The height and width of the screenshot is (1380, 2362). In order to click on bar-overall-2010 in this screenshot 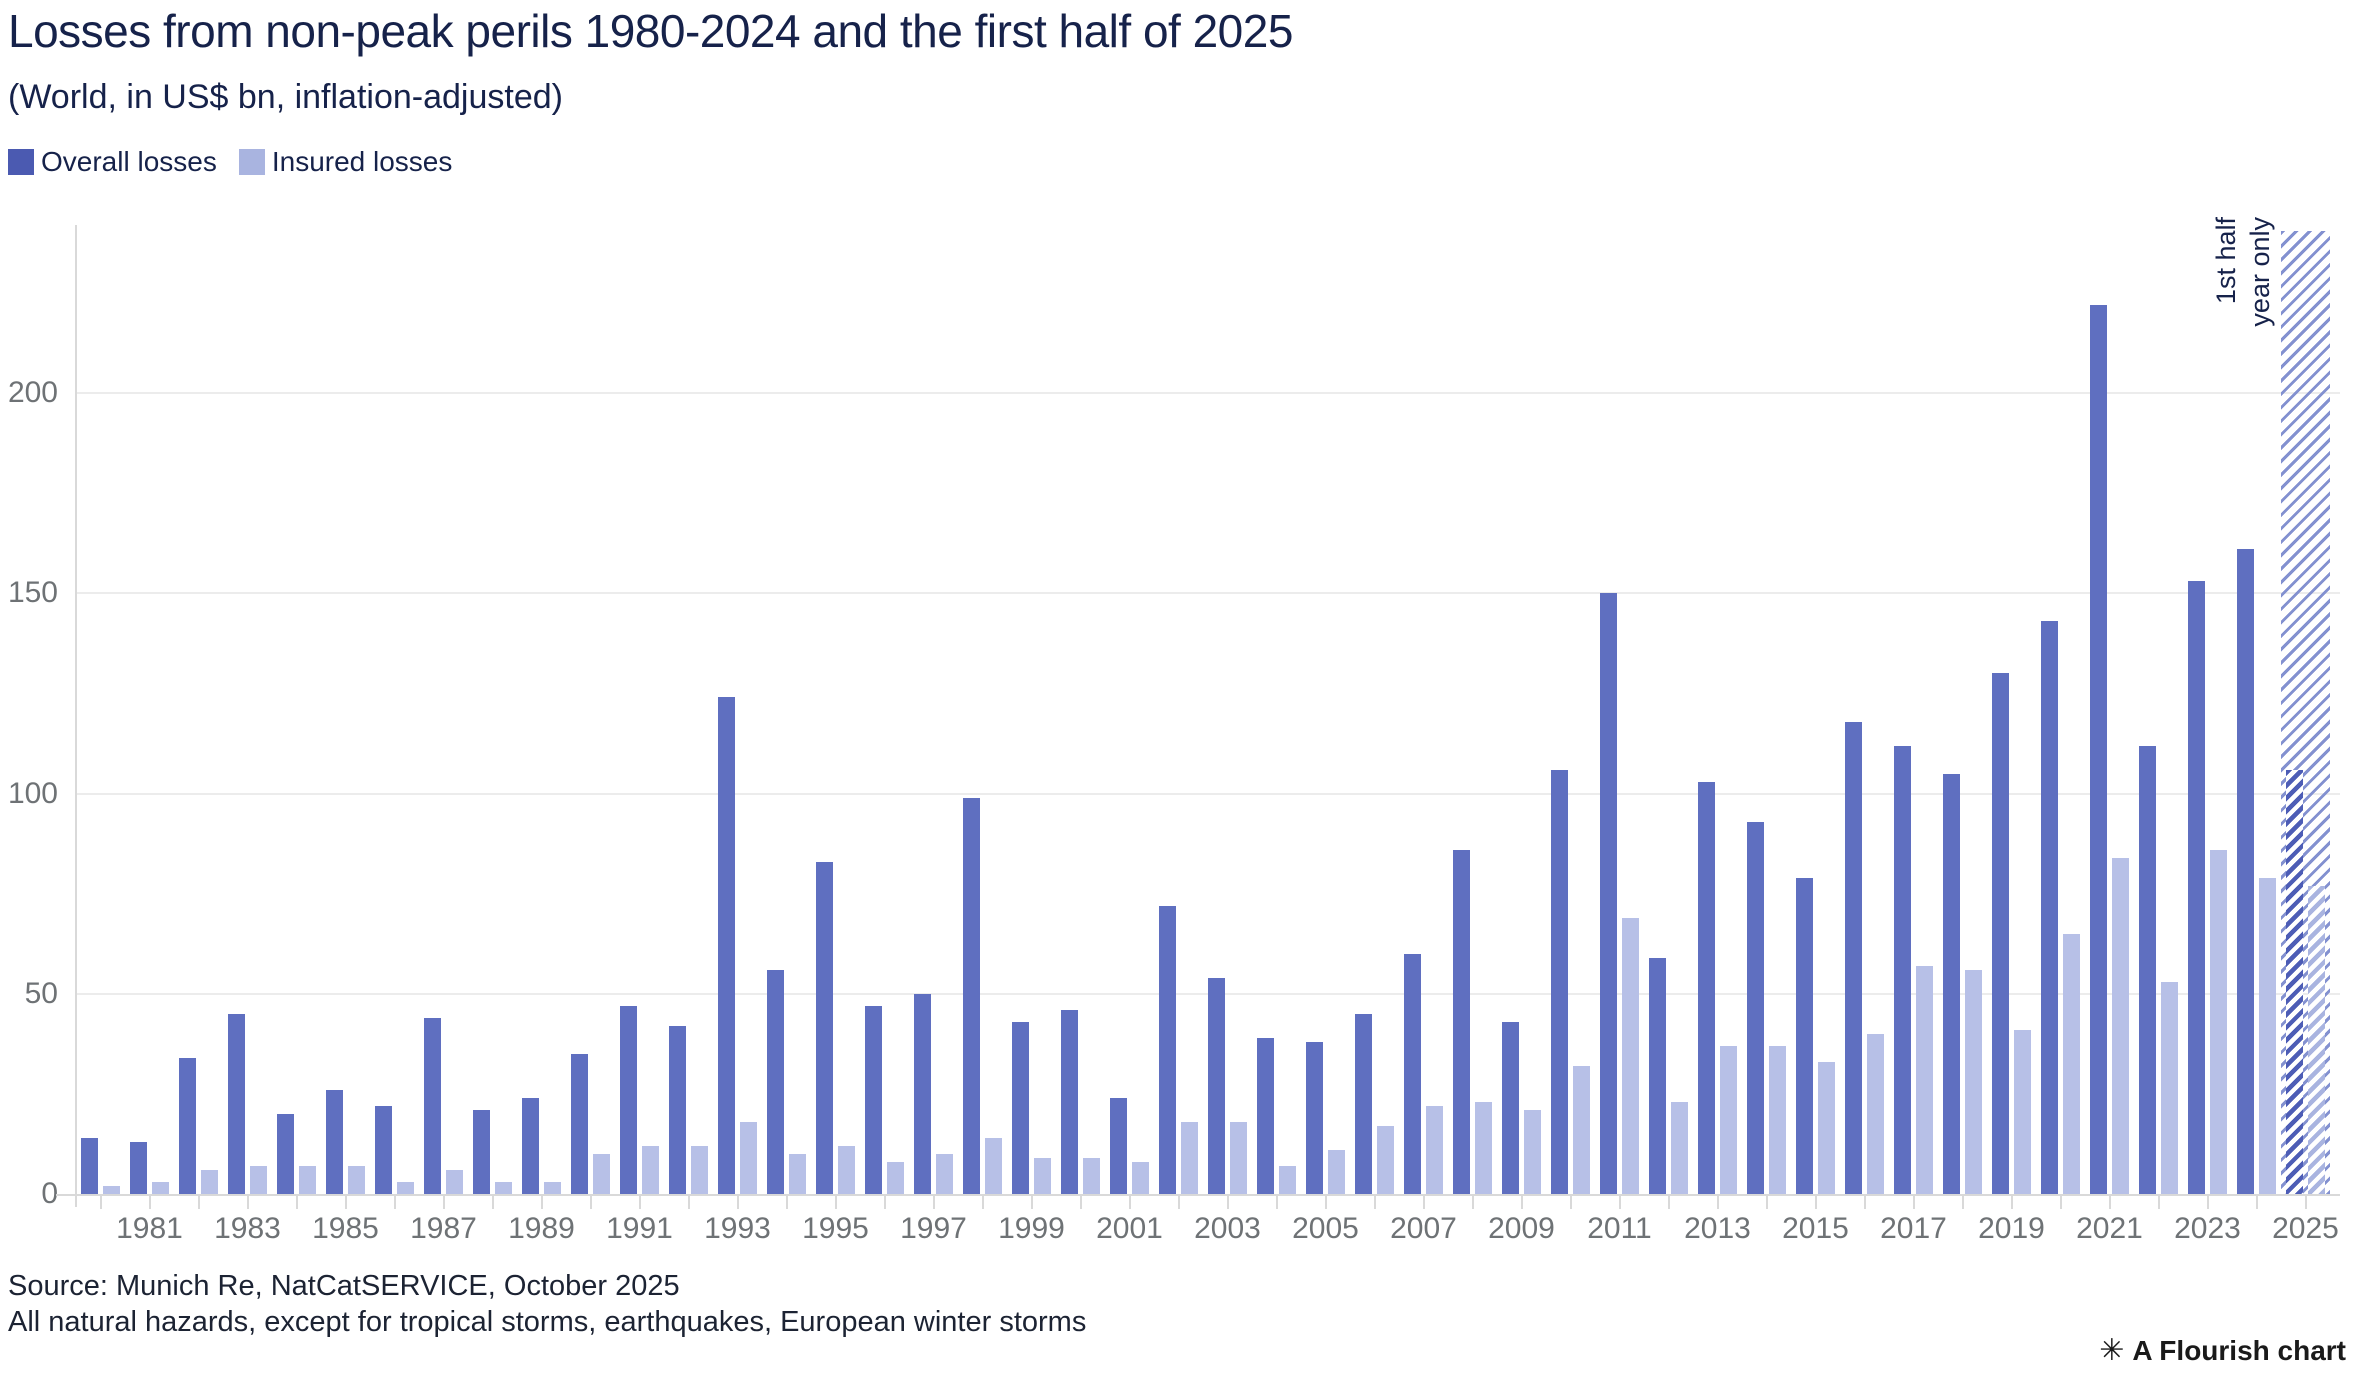, I will do `click(1559, 981)`.